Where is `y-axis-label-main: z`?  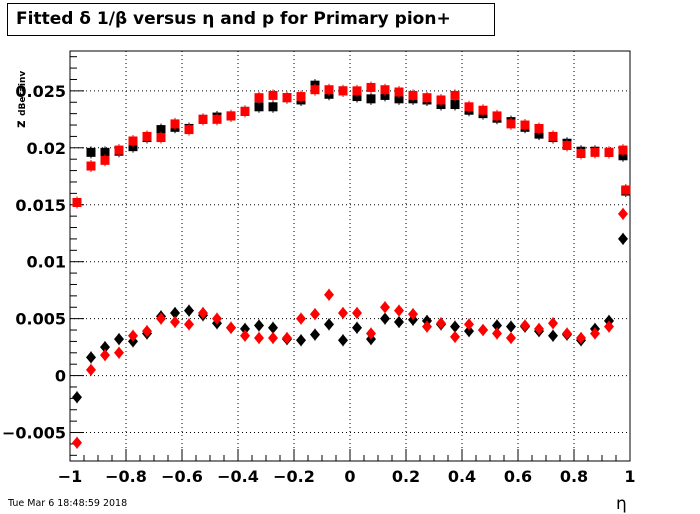
y-axis-label-main: z is located at coordinates (21, 124).